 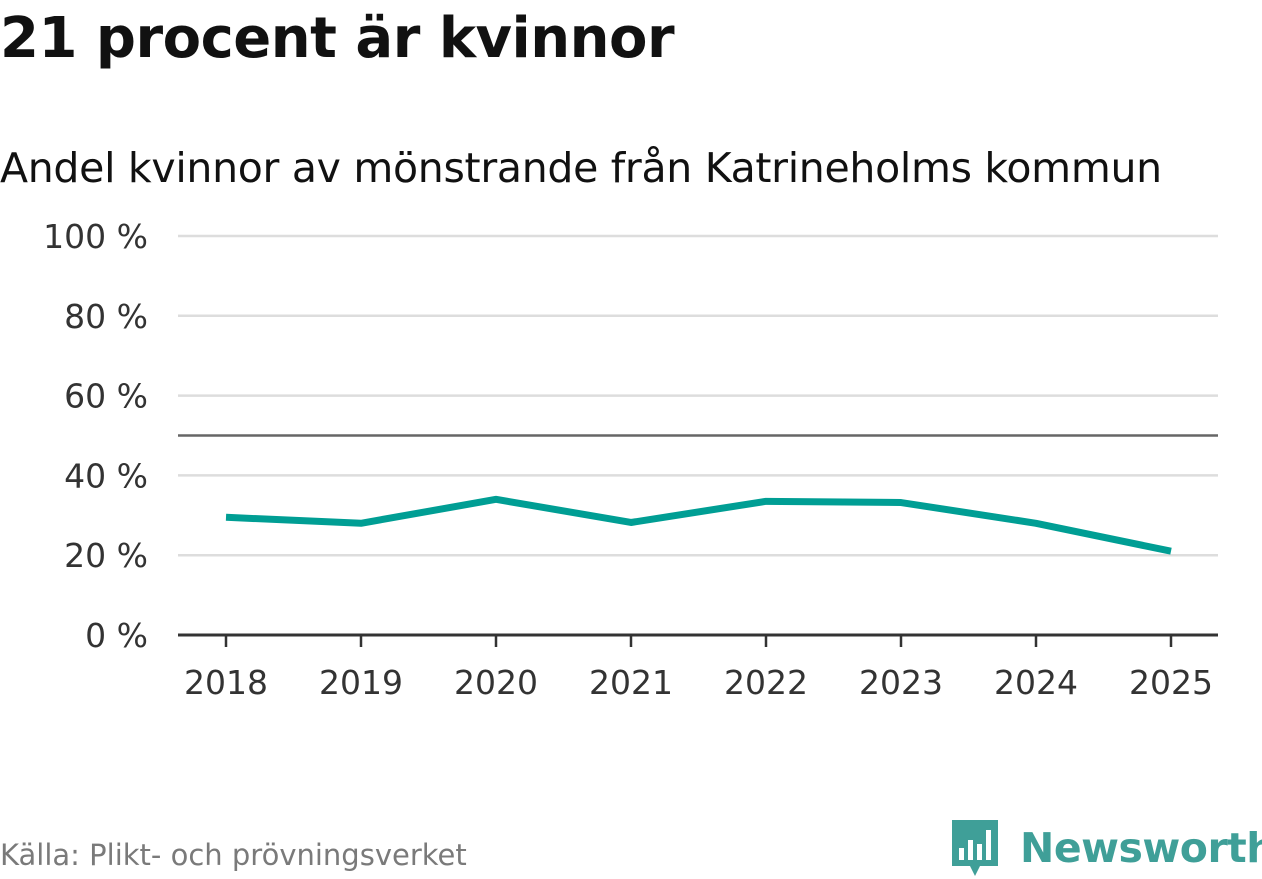 What do you see at coordinates (631, 682) in the screenshot?
I see `x-tick-label: 2021` at bounding box center [631, 682].